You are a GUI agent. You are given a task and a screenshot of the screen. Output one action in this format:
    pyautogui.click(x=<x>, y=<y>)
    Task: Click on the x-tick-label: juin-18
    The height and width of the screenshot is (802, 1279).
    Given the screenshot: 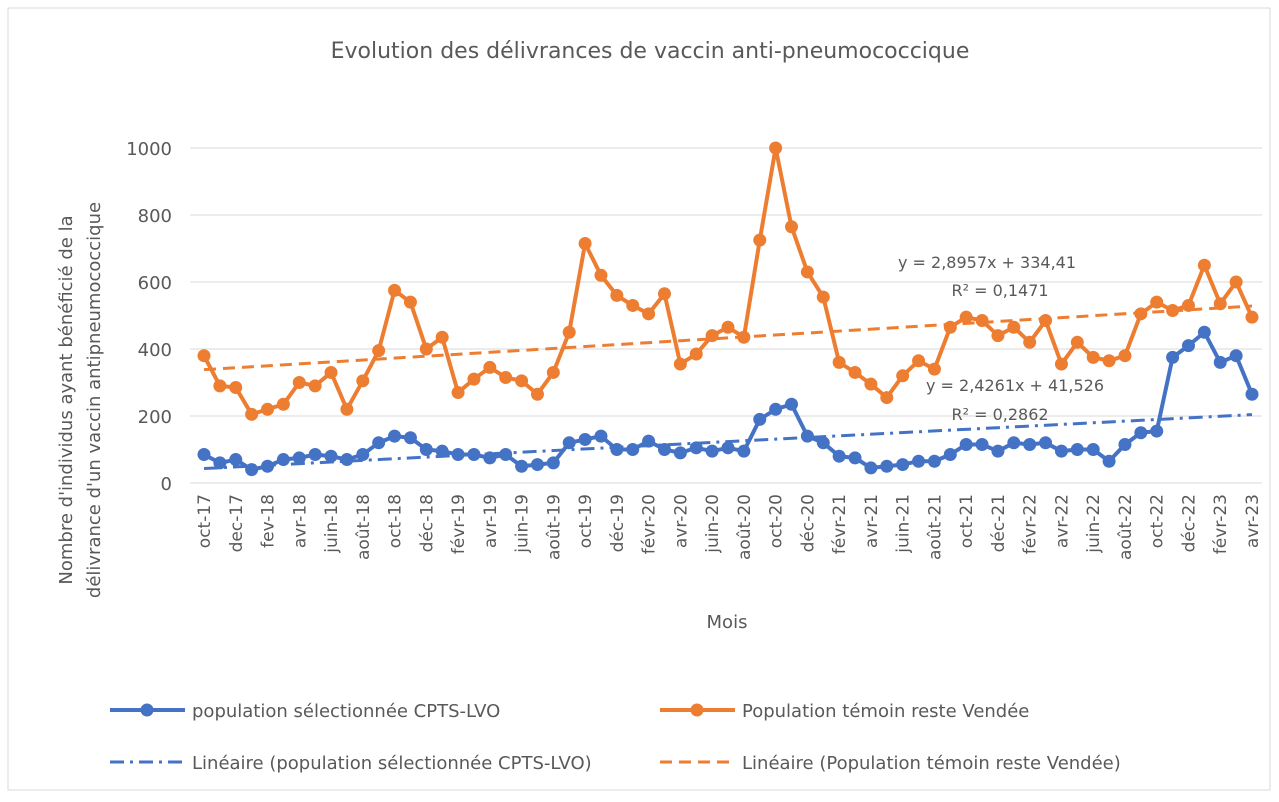 What is the action you would take?
    pyautogui.click(x=332, y=524)
    